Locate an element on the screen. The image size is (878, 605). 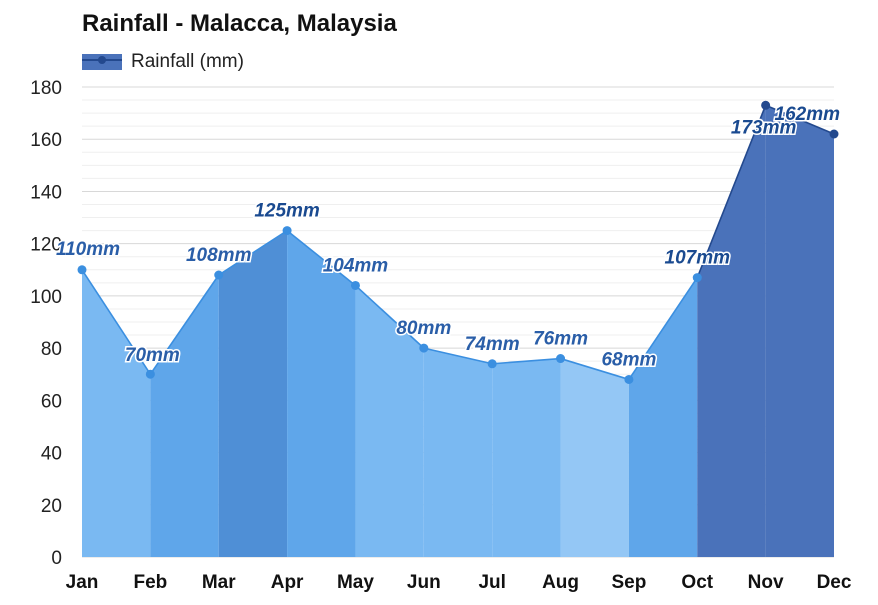
data-point-dec is located at coordinates (834, 134).